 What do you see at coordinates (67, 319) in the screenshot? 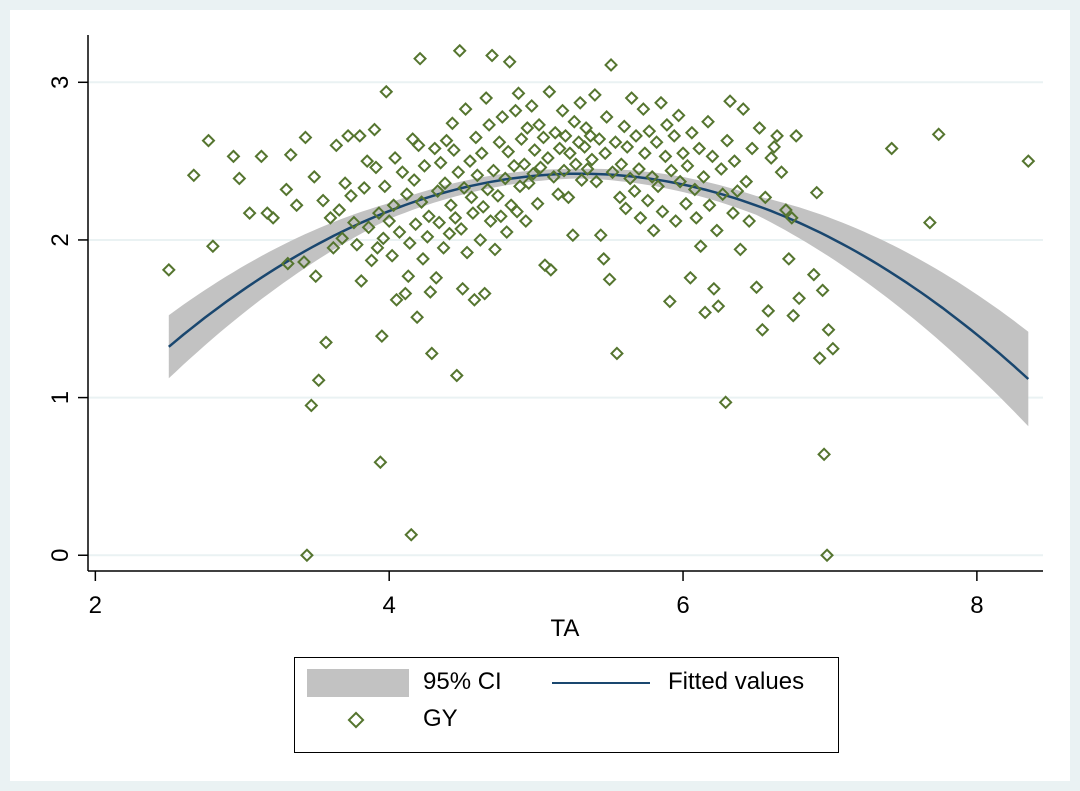
I see `y-ticks: 0 1 2 3` at bounding box center [67, 319].